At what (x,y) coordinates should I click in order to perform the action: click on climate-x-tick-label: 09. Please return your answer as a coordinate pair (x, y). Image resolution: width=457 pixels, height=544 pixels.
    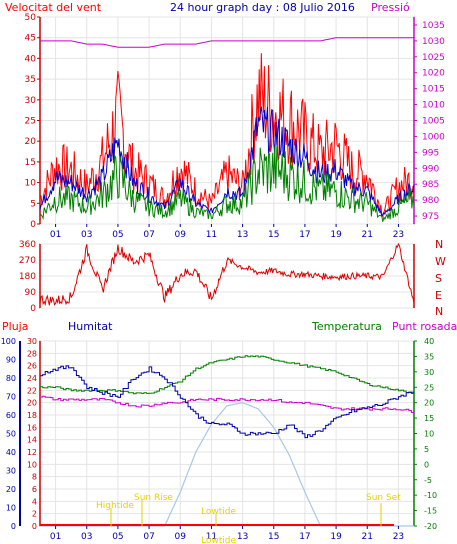
    Looking at the image, I should click on (181, 537).